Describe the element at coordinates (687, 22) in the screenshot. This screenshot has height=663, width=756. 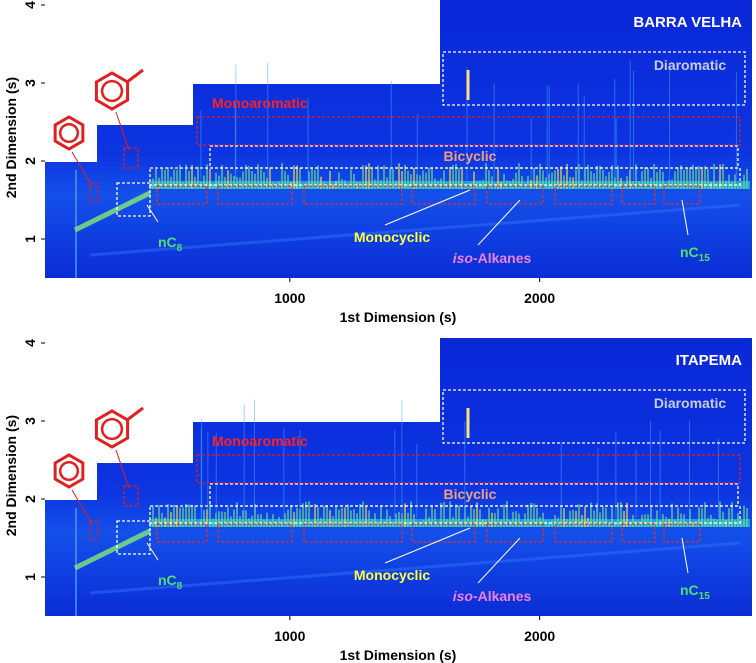
I see `panel-title: BARRA VELHA` at that location.